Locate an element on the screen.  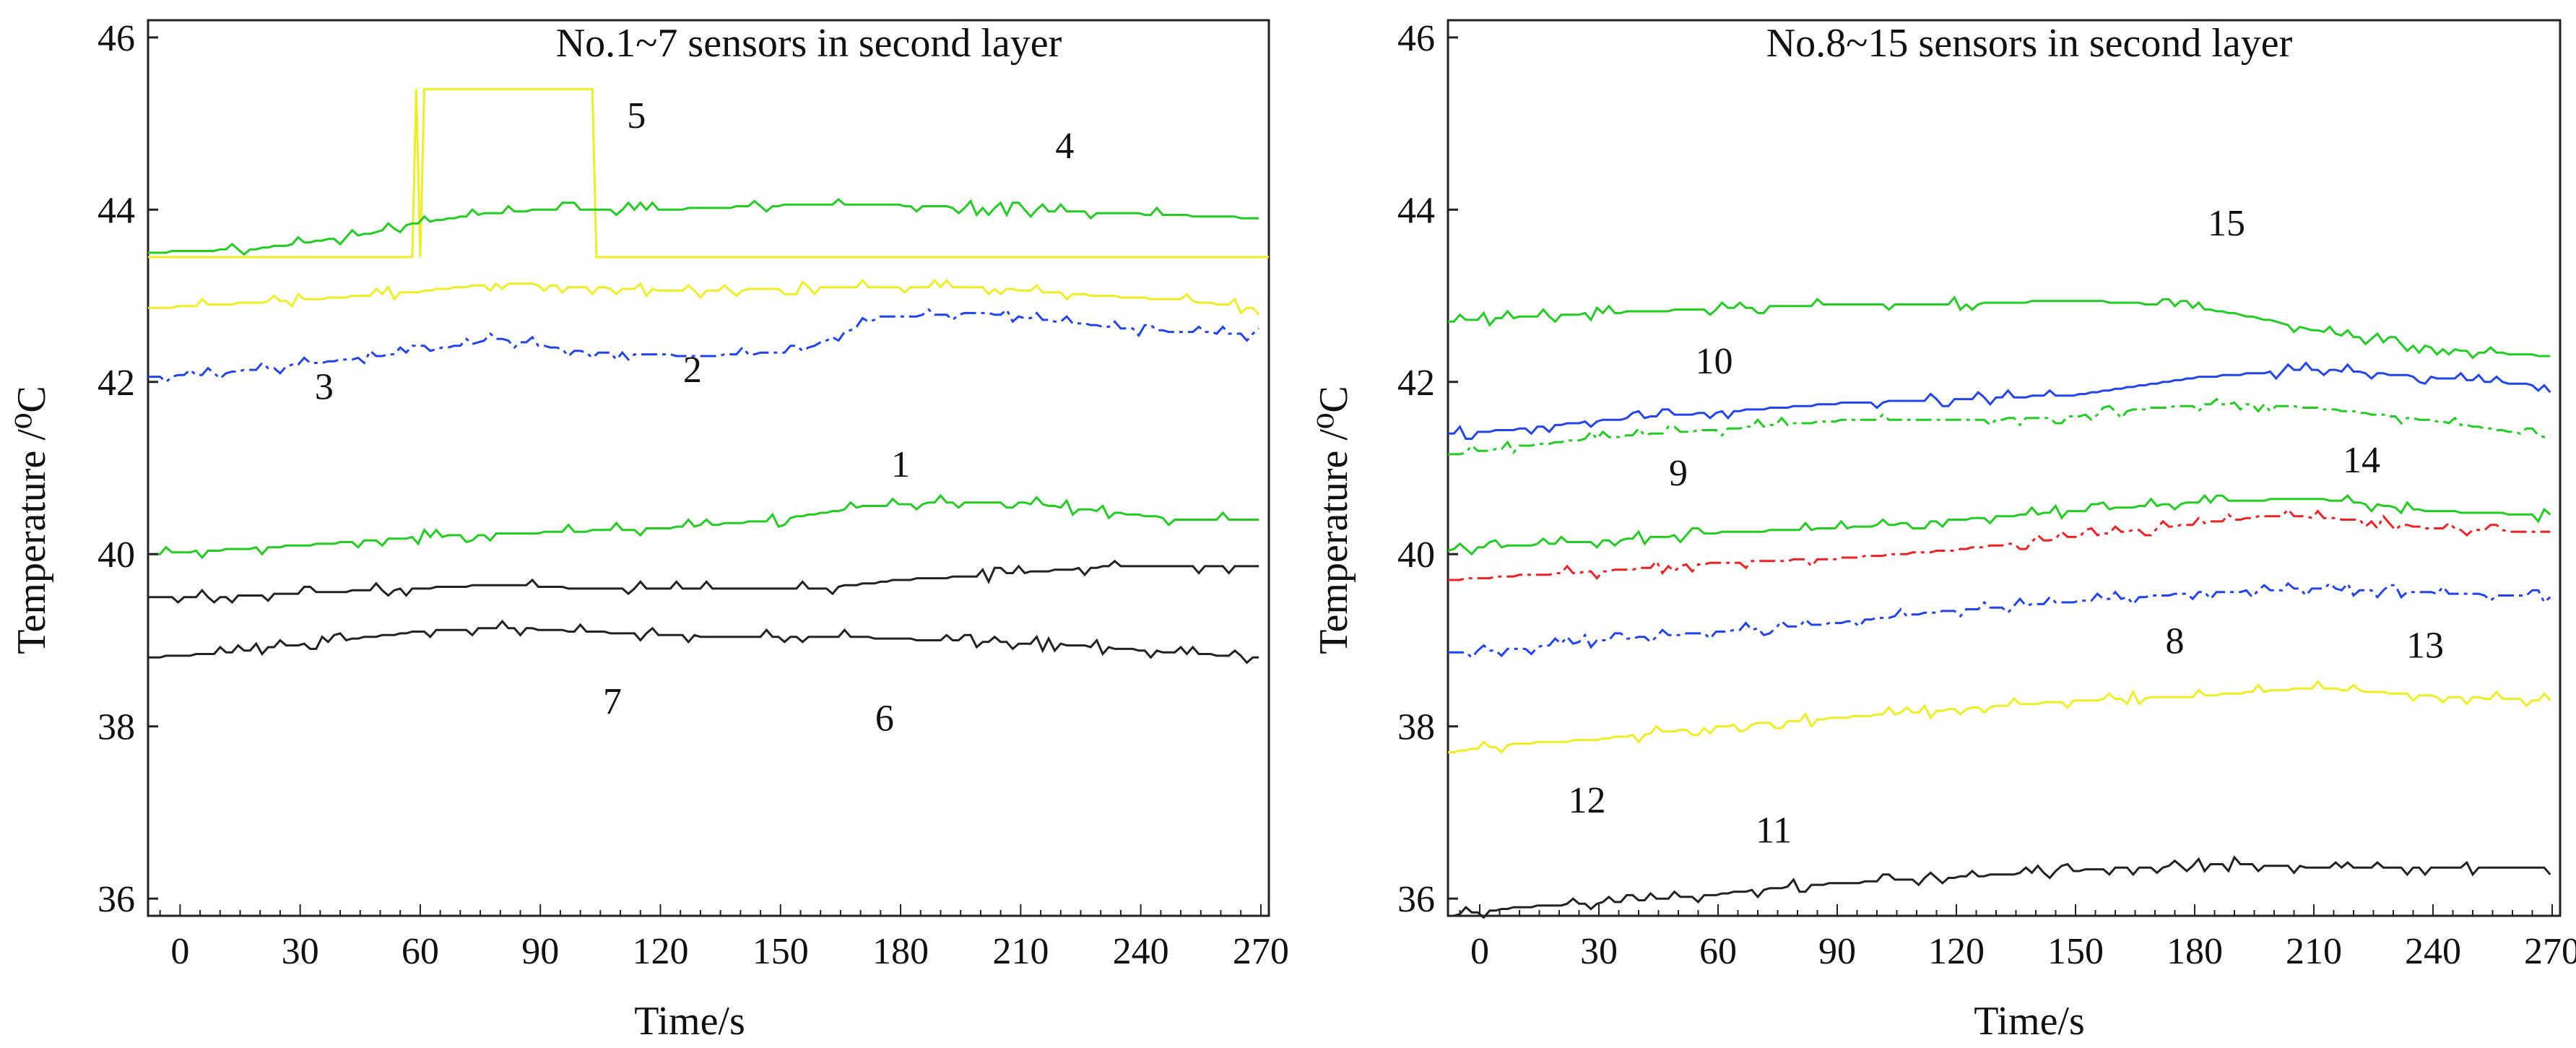
right-curve-label-14: 14 is located at coordinates (2361, 460).